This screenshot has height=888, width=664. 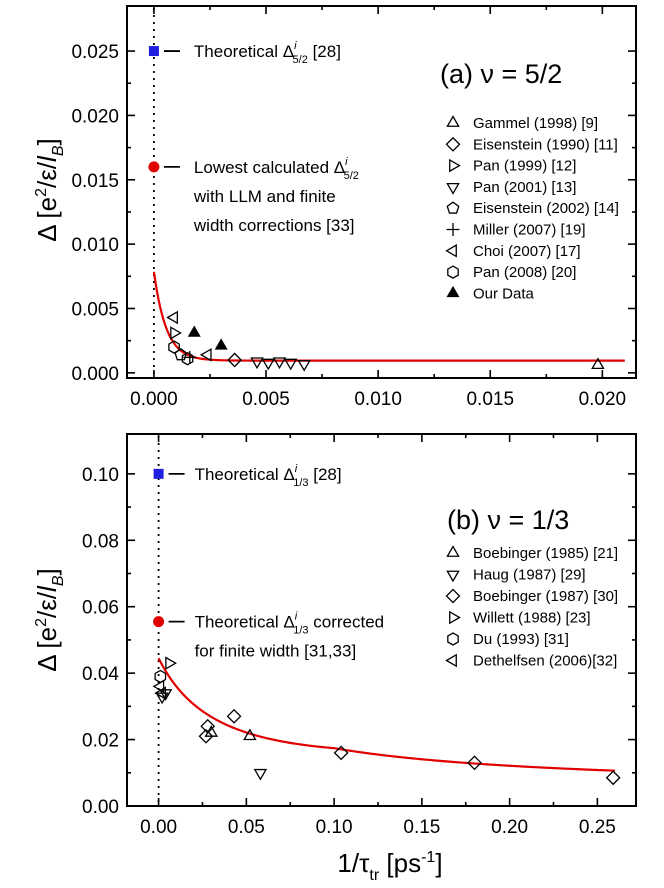 What do you see at coordinates (545, 553) in the screenshot?
I see `legend-label-b-s0: Boebinger (1985) [21]` at bounding box center [545, 553].